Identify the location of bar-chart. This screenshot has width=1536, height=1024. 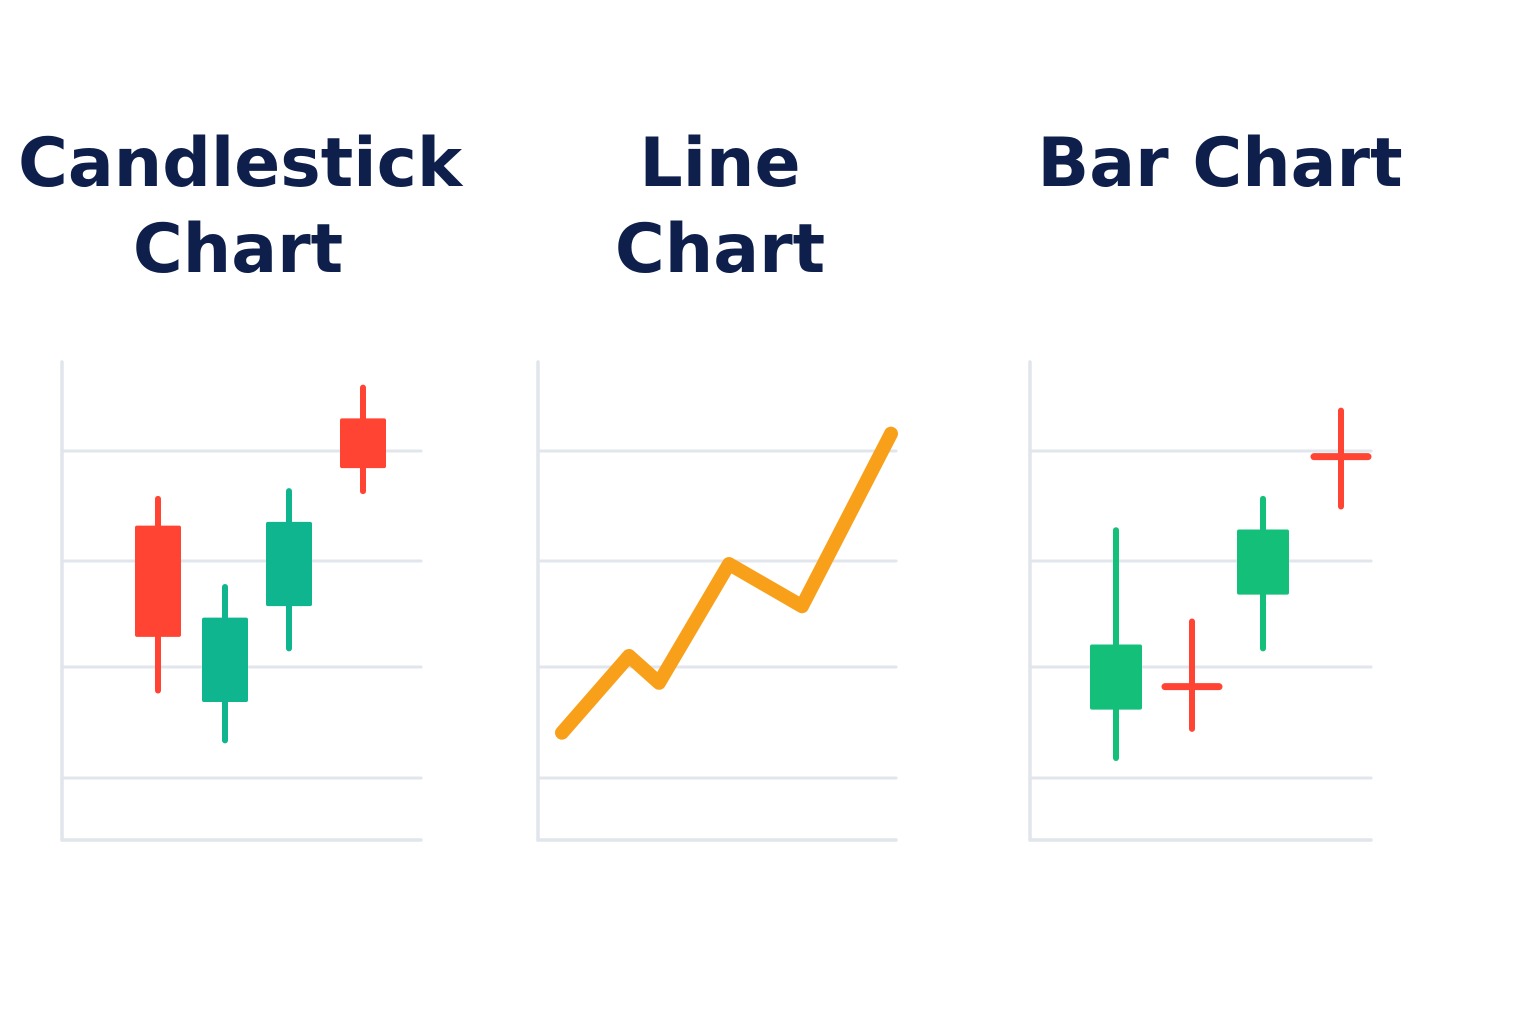
(1200, 601).